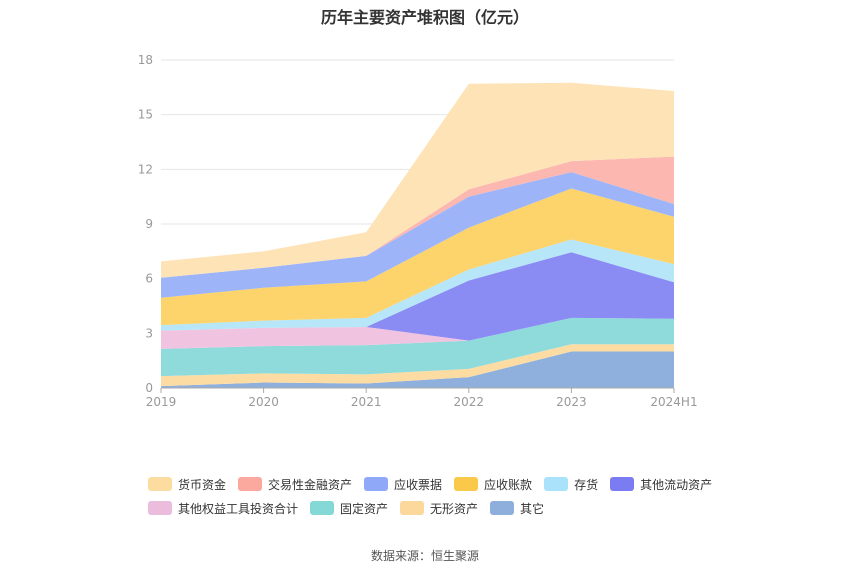  What do you see at coordinates (310, 484) in the screenshot?
I see `legend-label: 交易性金融资产` at bounding box center [310, 484].